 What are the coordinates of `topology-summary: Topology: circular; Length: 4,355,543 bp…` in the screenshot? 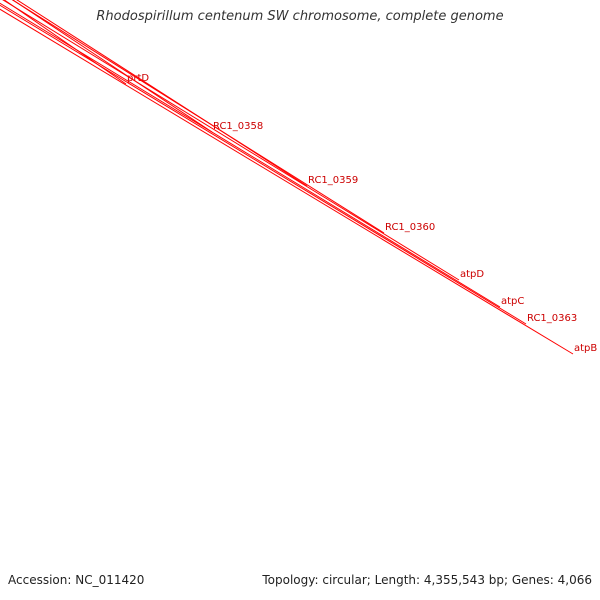 It's located at (427, 580).